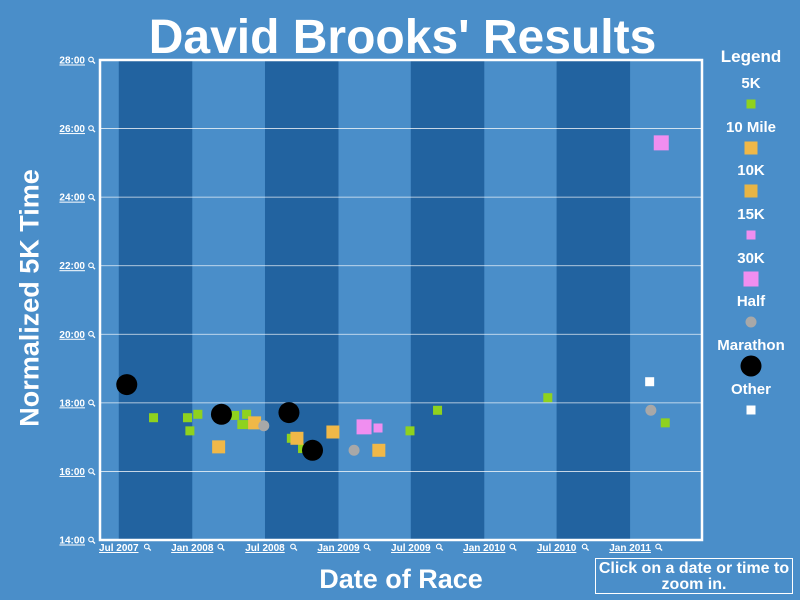  I want to click on legend-item: 15K, so click(751, 227).